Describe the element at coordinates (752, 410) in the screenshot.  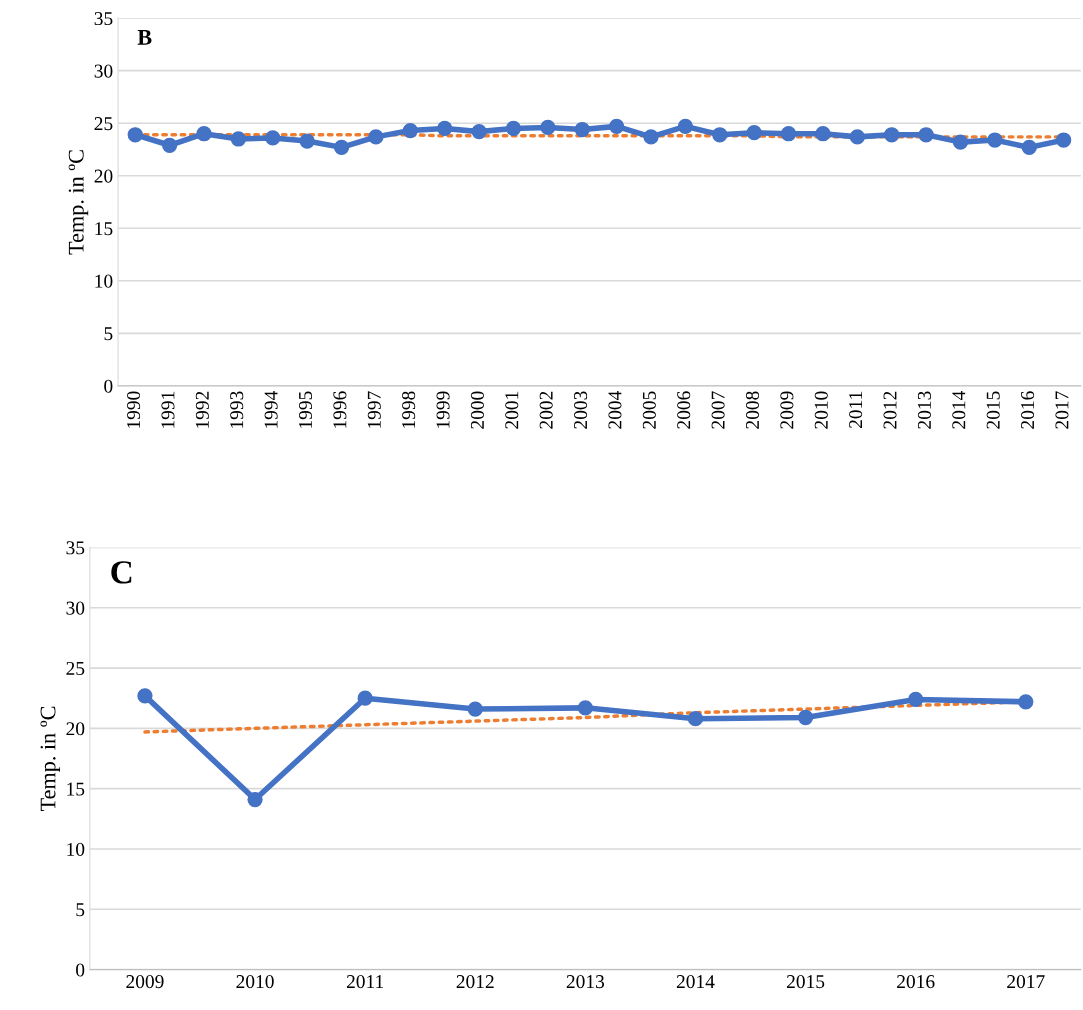
I see `x-tick-label: 2008` at that location.